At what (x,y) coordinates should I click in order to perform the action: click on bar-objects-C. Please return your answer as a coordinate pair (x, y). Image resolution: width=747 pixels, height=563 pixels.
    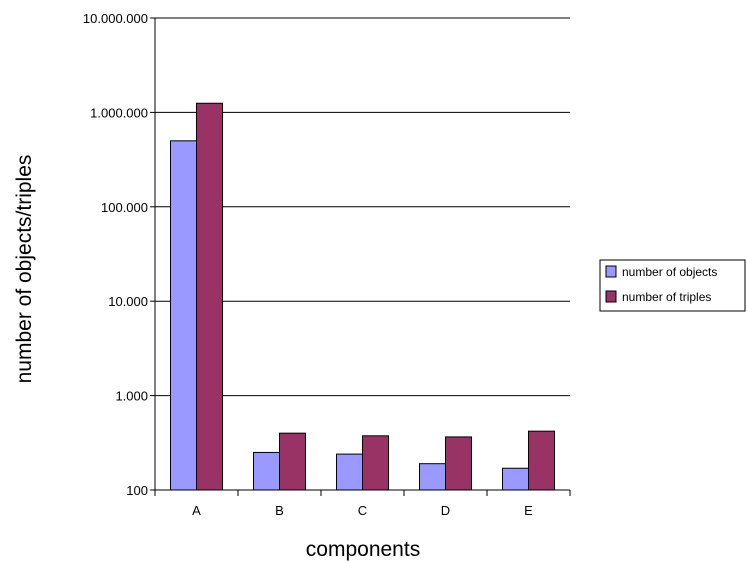
    Looking at the image, I should click on (349, 472).